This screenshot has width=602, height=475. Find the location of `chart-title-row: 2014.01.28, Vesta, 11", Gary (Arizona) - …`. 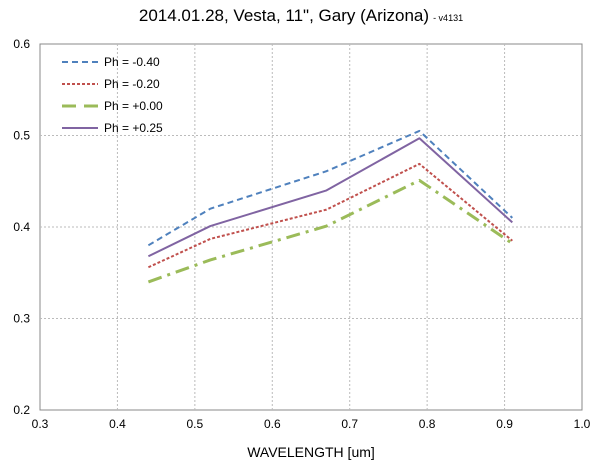

chart-title-row: 2014.01.28, Vesta, 11", Gary (Arizona) - … is located at coordinates (301, 16).